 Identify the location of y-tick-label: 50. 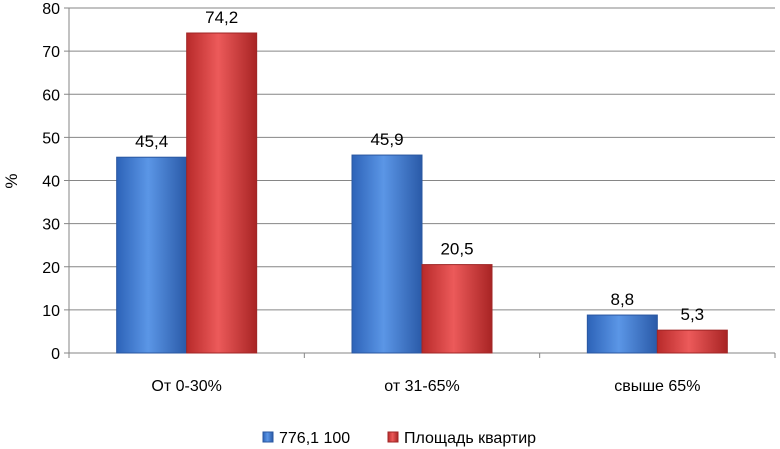
(51, 138).